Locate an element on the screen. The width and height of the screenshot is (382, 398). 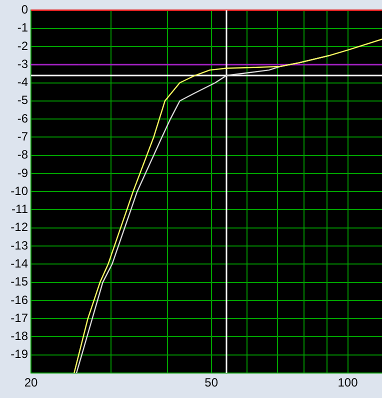
y-tick-label: -4 is located at coordinates (22, 82).